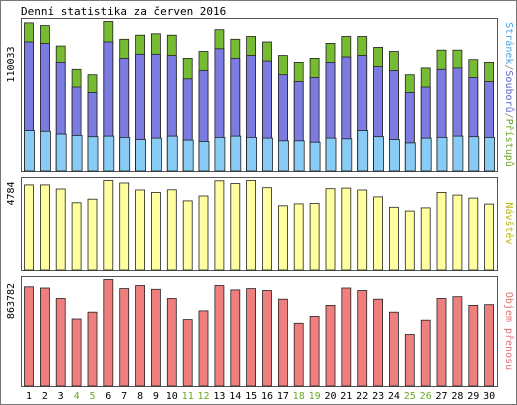 This screenshot has width=517, height=405. I want to click on x-tick-label: 7, so click(124, 396).